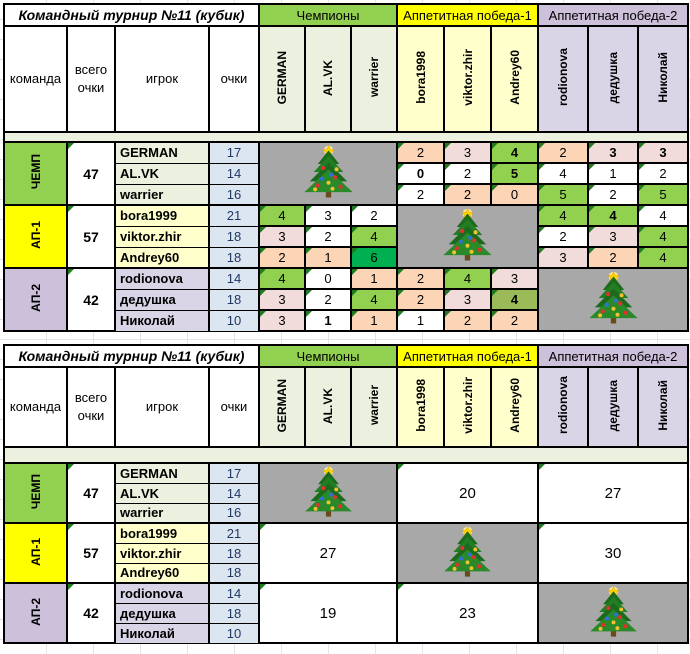 This screenshot has width=690, height=654. What do you see at coordinates (374, 257) in the screenshot?
I see `match-score-cell: 6` at bounding box center [374, 257].